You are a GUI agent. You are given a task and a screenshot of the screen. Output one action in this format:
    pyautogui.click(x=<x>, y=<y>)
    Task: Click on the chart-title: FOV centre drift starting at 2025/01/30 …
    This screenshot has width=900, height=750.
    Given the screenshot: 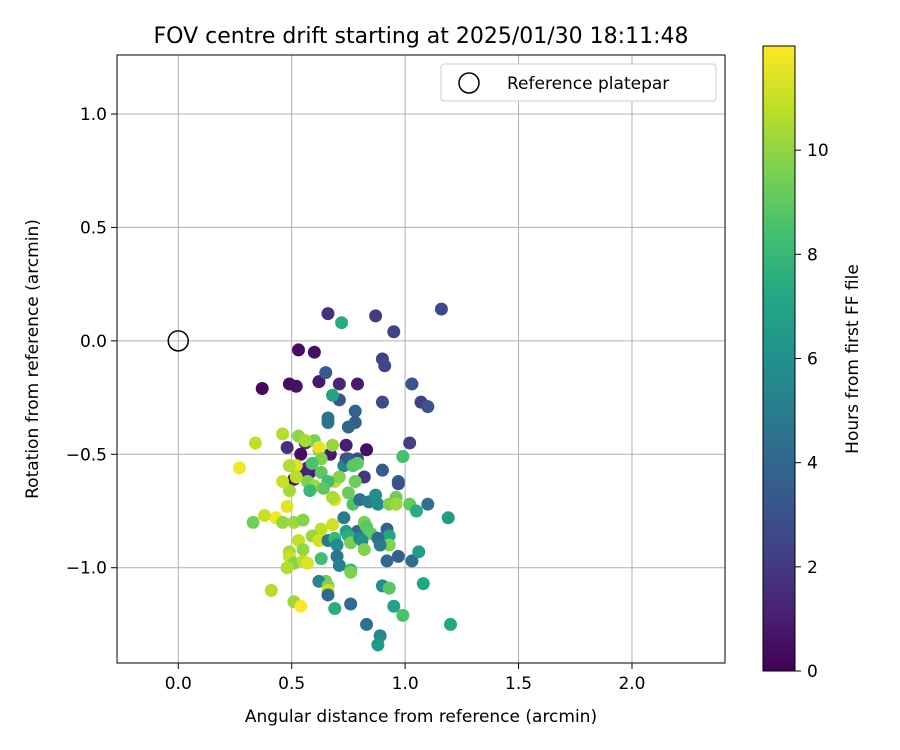 What is the action you would take?
    pyautogui.click(x=421, y=36)
    